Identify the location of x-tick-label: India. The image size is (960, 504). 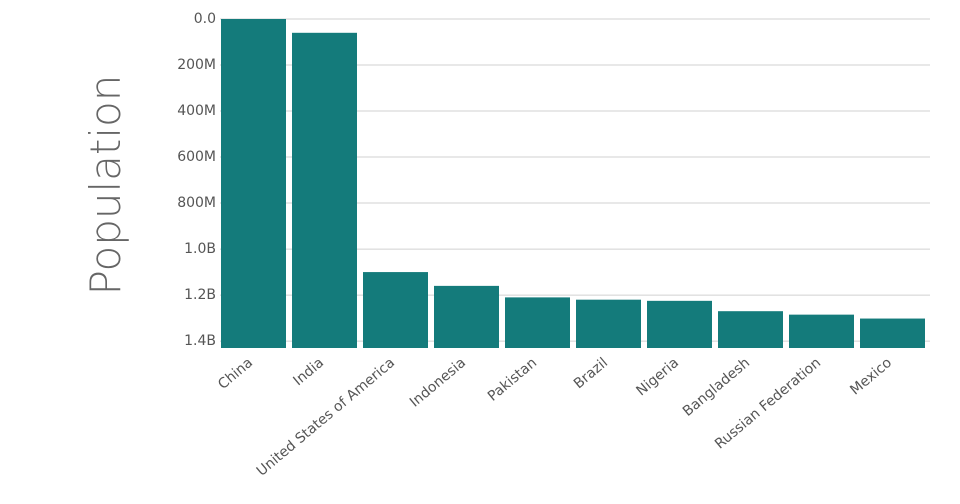
(308, 372).